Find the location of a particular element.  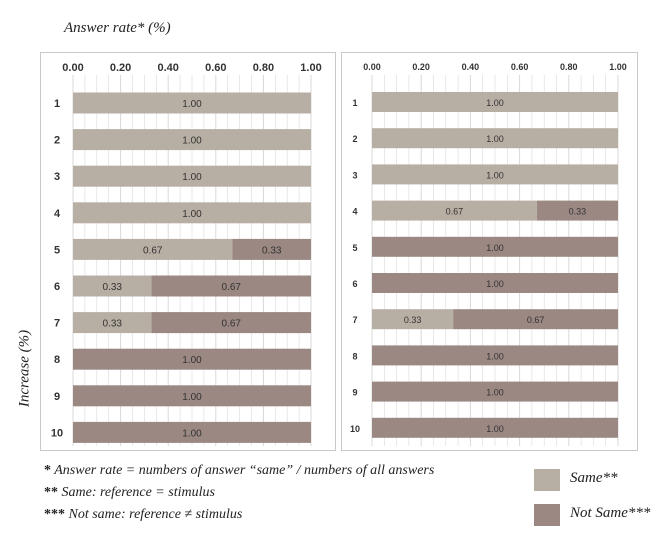

y-axis-title: Increase (%) is located at coordinates (24, 368).